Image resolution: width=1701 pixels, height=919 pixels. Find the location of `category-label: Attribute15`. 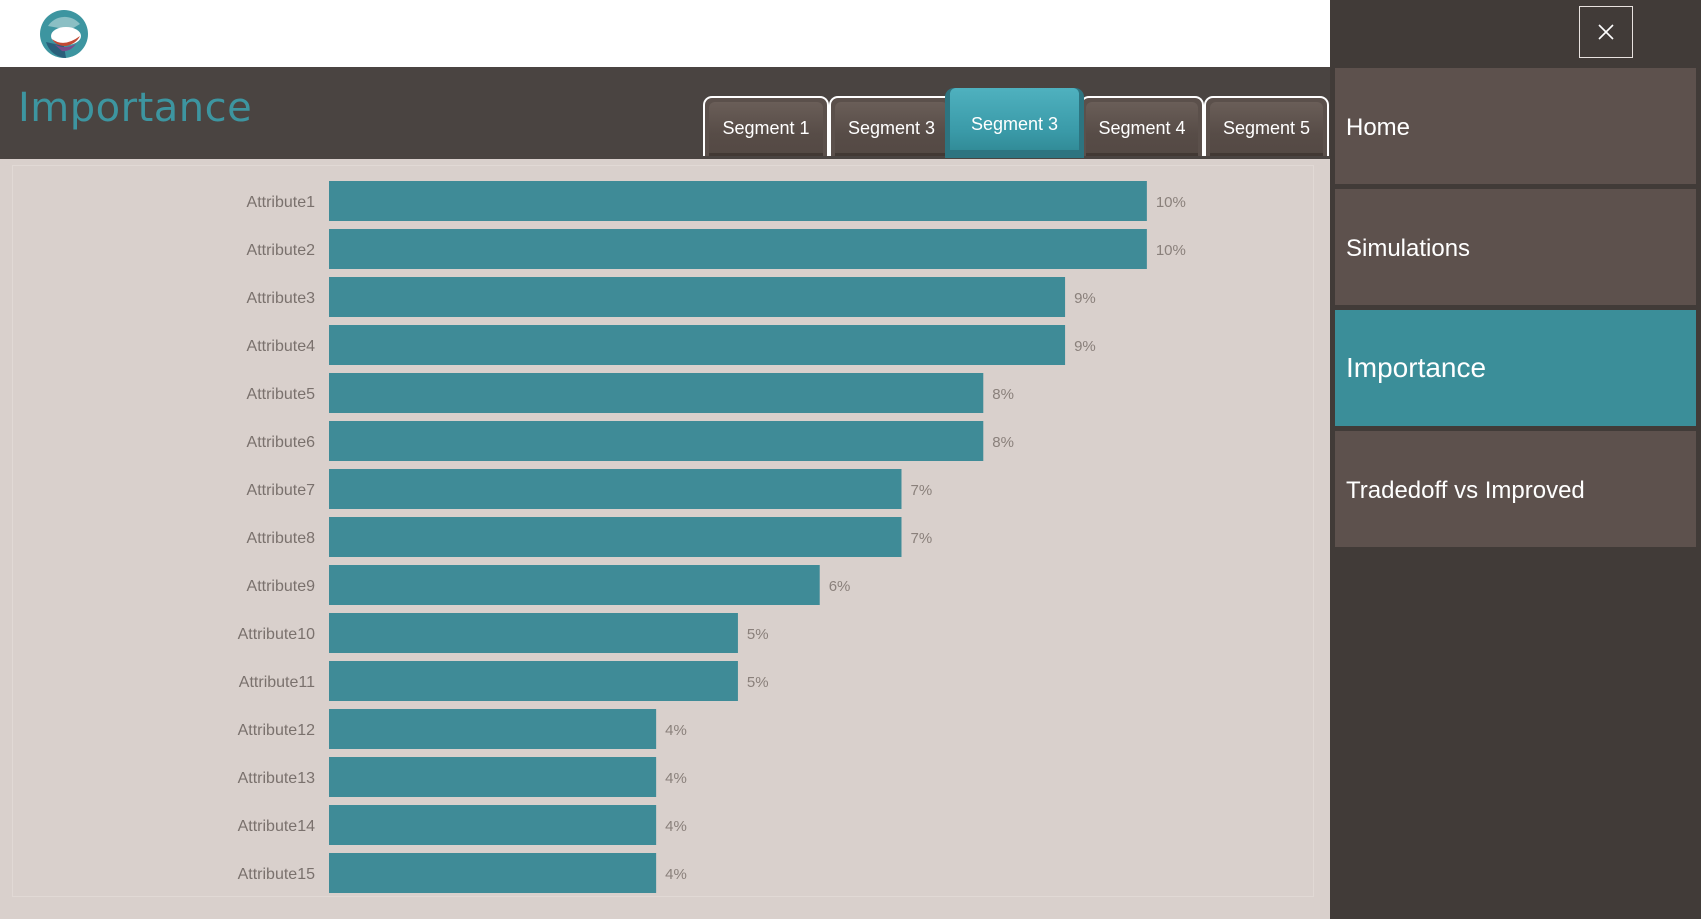

category-label: Attribute15 is located at coordinates (276, 874).